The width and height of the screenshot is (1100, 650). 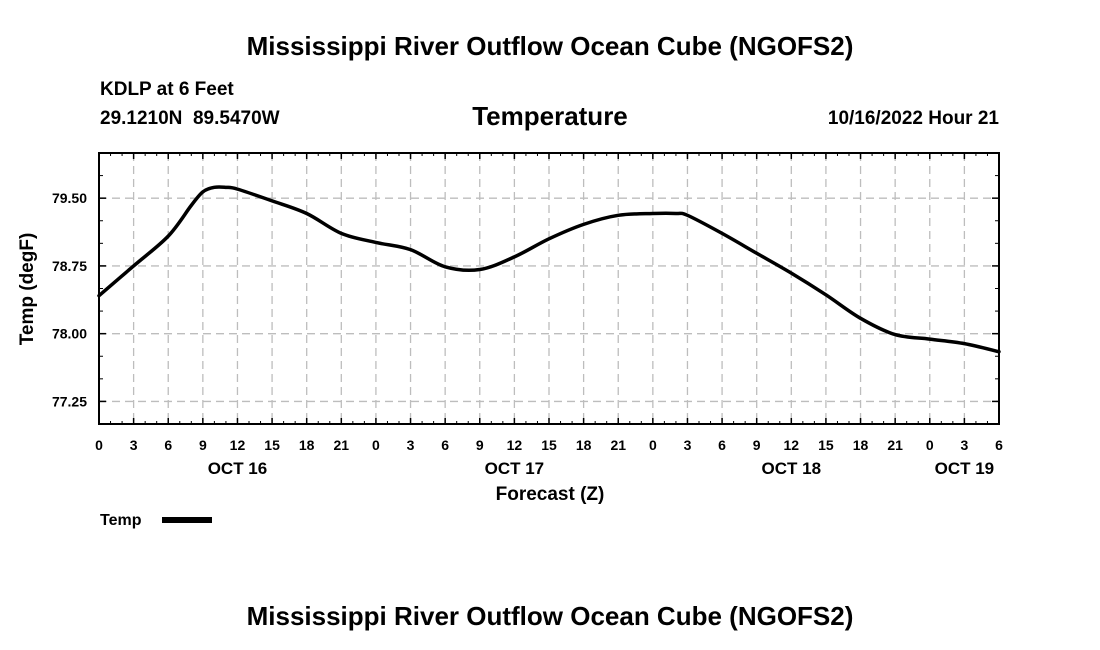 I want to click on chart-title: Temperature, so click(x=550, y=116).